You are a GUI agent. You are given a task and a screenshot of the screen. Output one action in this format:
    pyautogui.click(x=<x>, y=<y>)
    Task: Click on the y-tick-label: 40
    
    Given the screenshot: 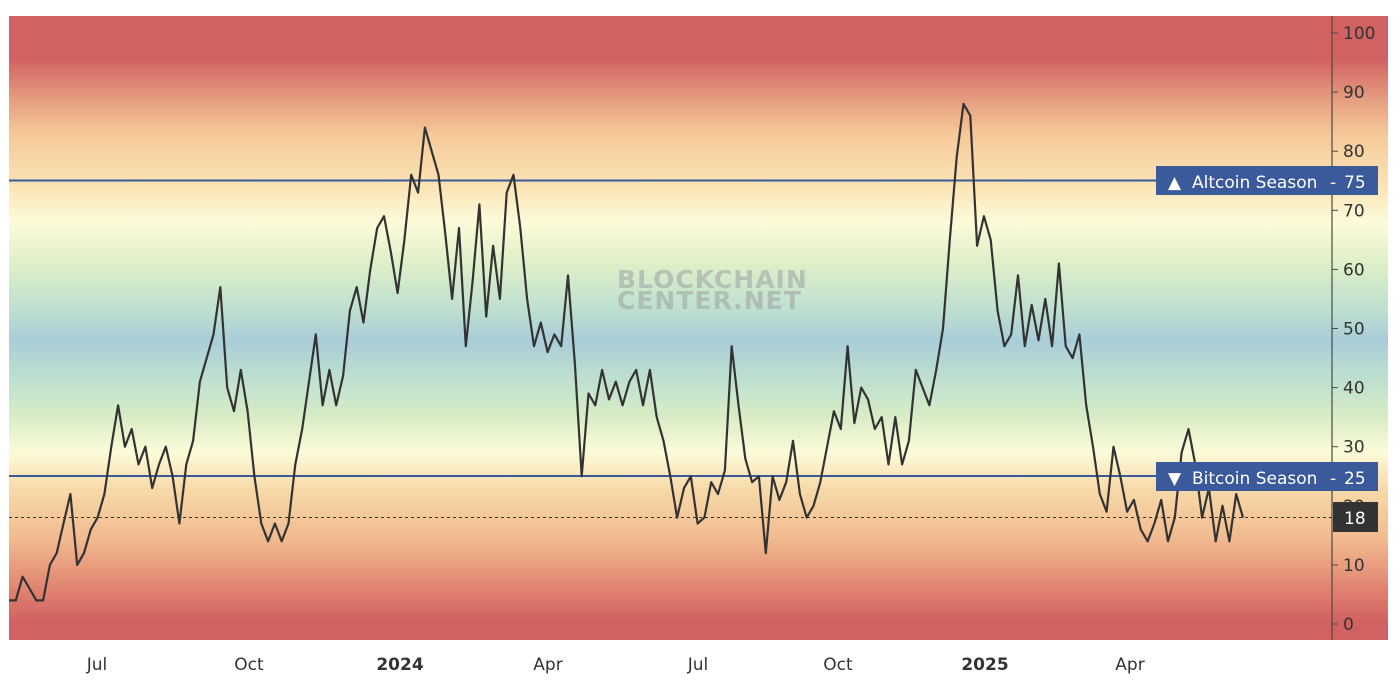 What is the action you would take?
    pyautogui.click(x=1354, y=389)
    